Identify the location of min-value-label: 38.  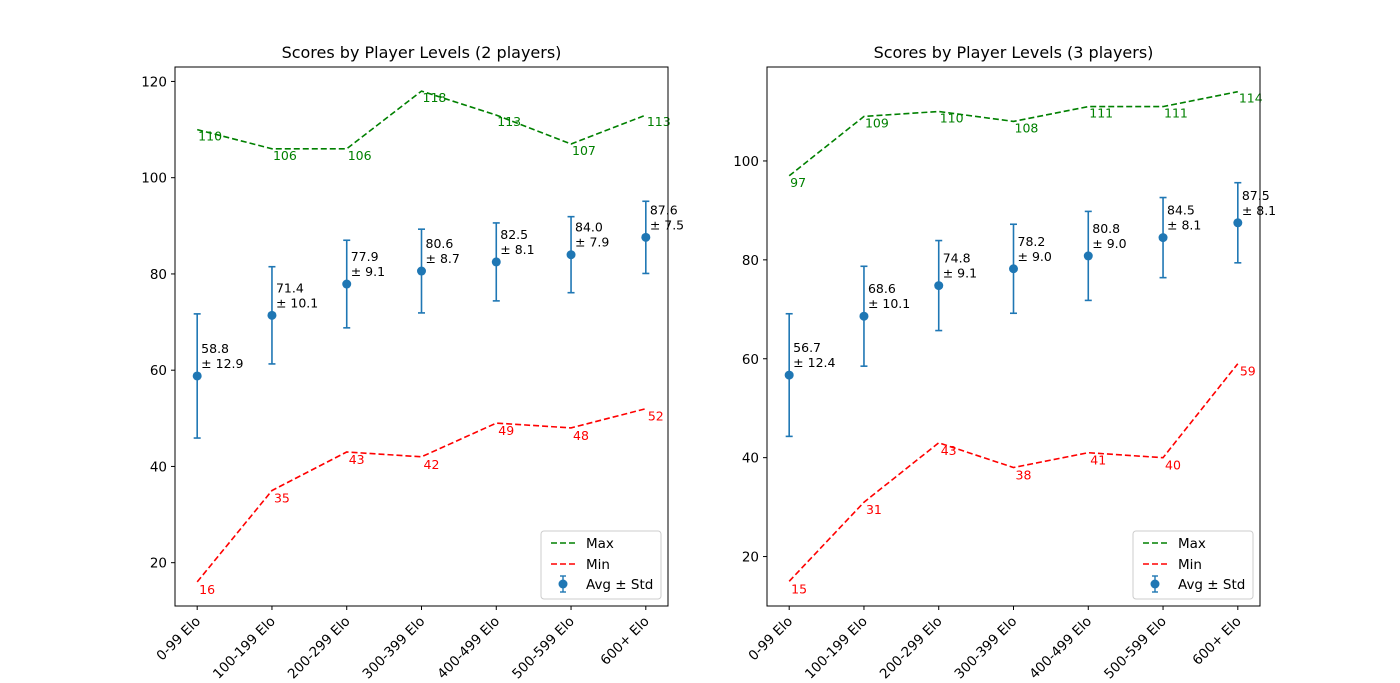
(1024, 475).